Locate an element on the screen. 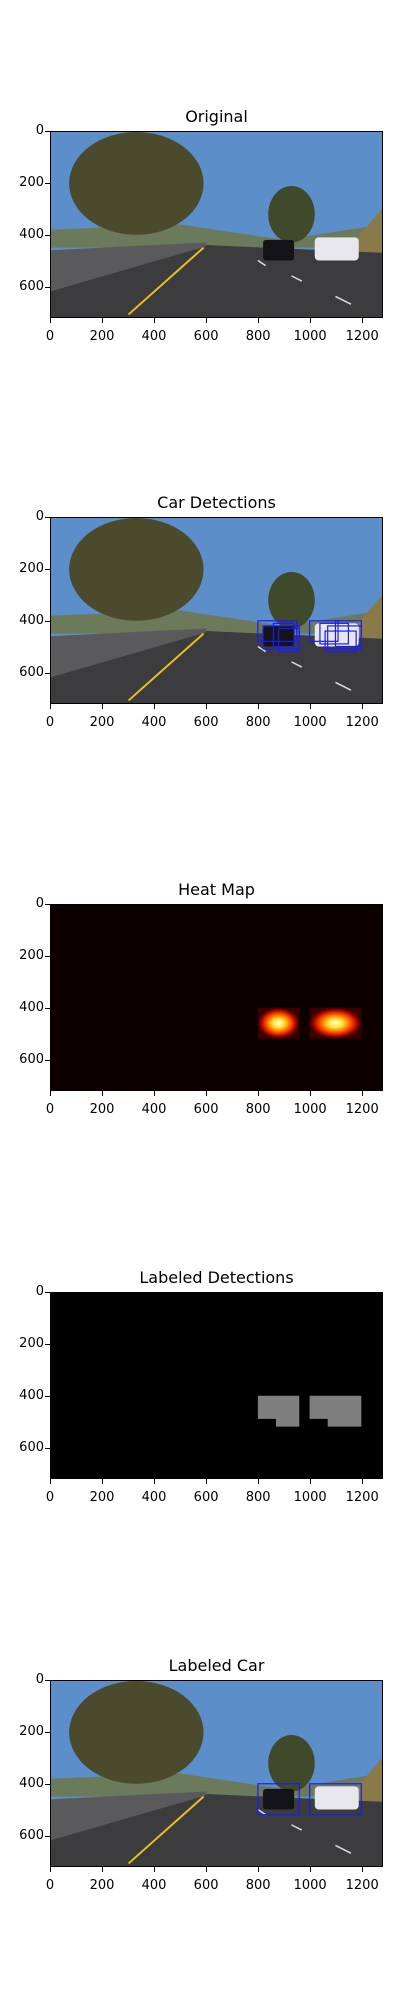 The height and width of the screenshot is (2000, 400). panel-title: Labeled Detections is located at coordinates (216, 1277).